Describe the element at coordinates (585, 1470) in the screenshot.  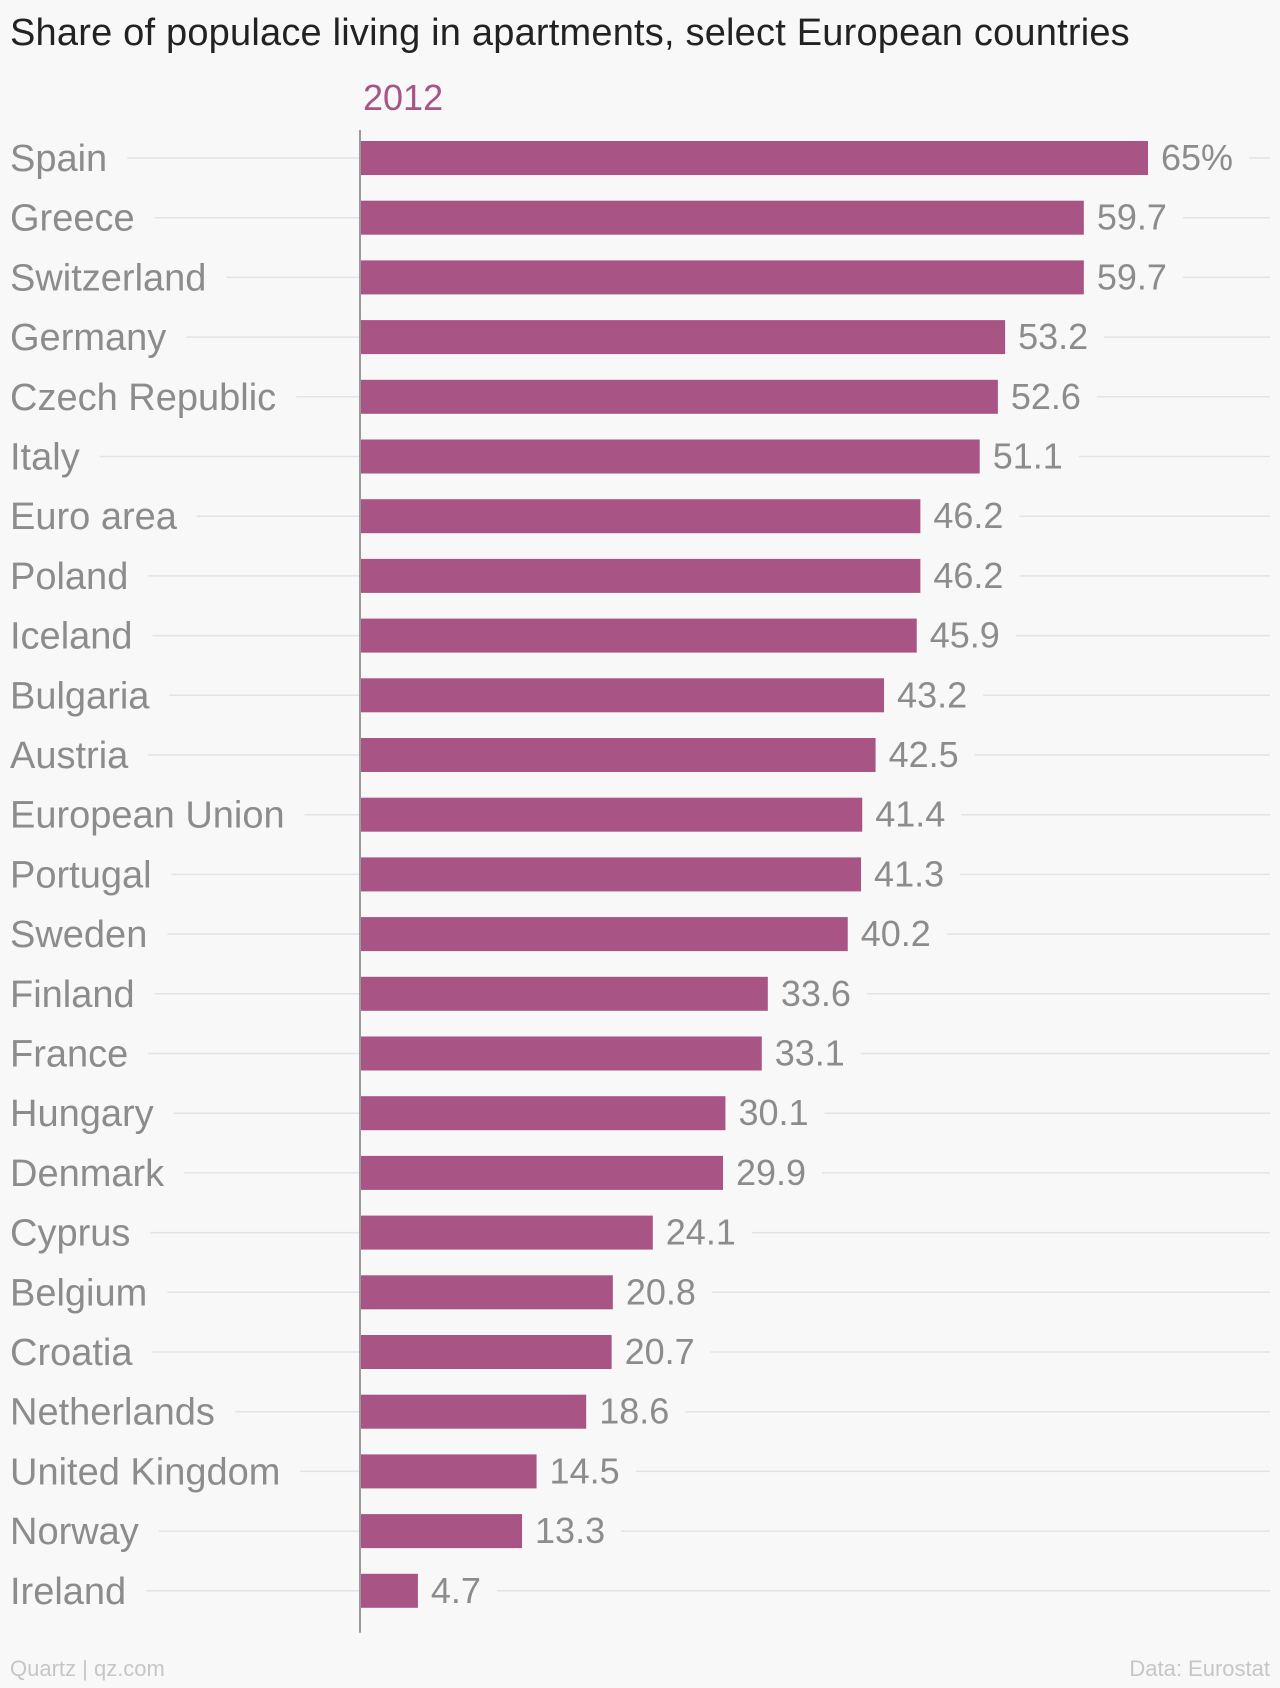
I see `value-label: 14.5` at that location.